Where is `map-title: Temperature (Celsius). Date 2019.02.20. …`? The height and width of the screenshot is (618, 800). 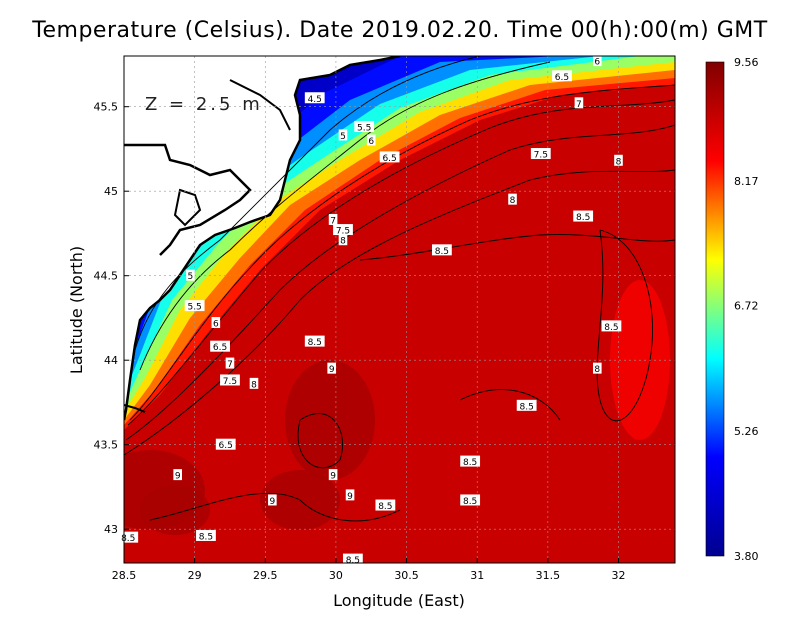 map-title: Temperature (Celsius). Date 2019.02.20. … is located at coordinates (400, 30).